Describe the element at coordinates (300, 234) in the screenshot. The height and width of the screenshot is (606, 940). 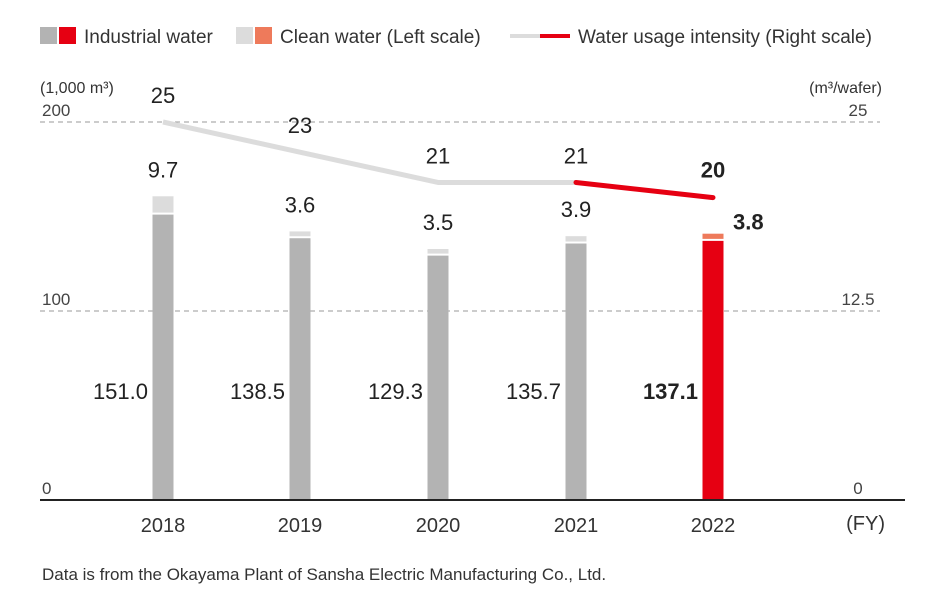
I see `bar-clean-2019` at that location.